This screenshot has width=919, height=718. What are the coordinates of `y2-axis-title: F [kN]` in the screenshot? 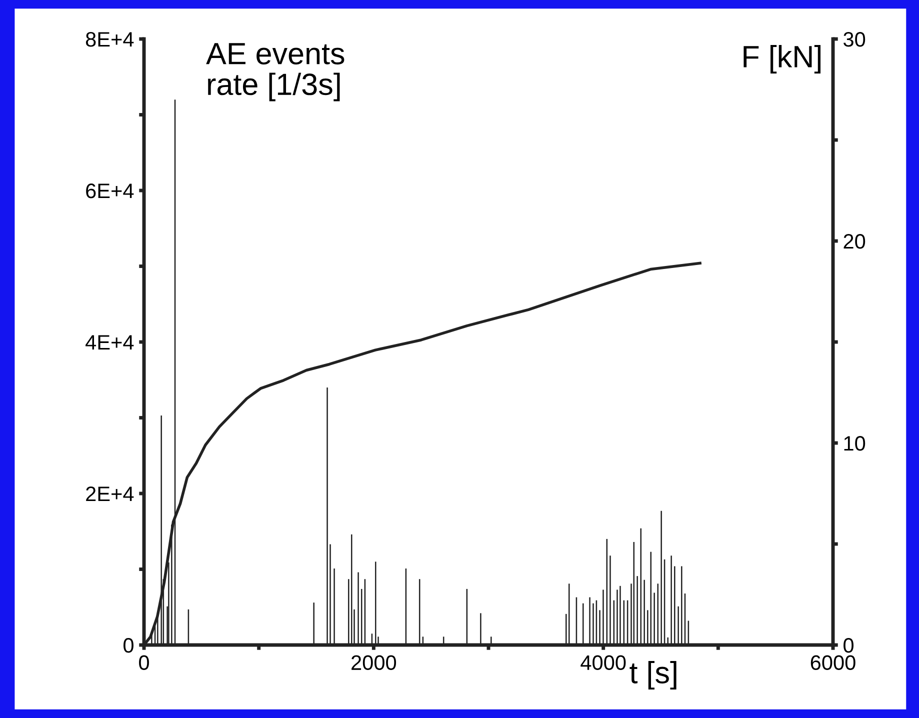 It's located at (782, 59).